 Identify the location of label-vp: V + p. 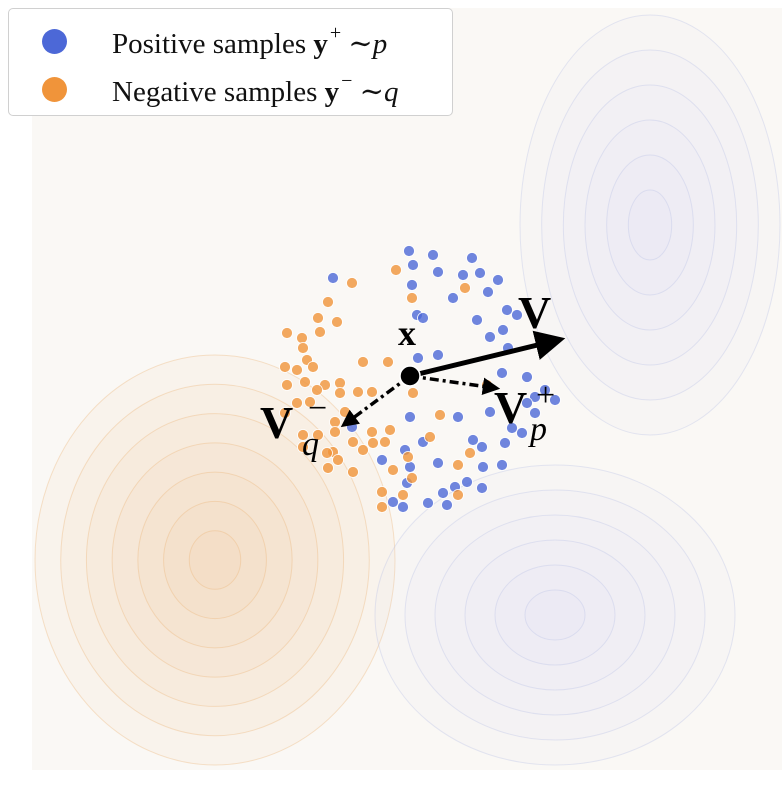
(524, 413).